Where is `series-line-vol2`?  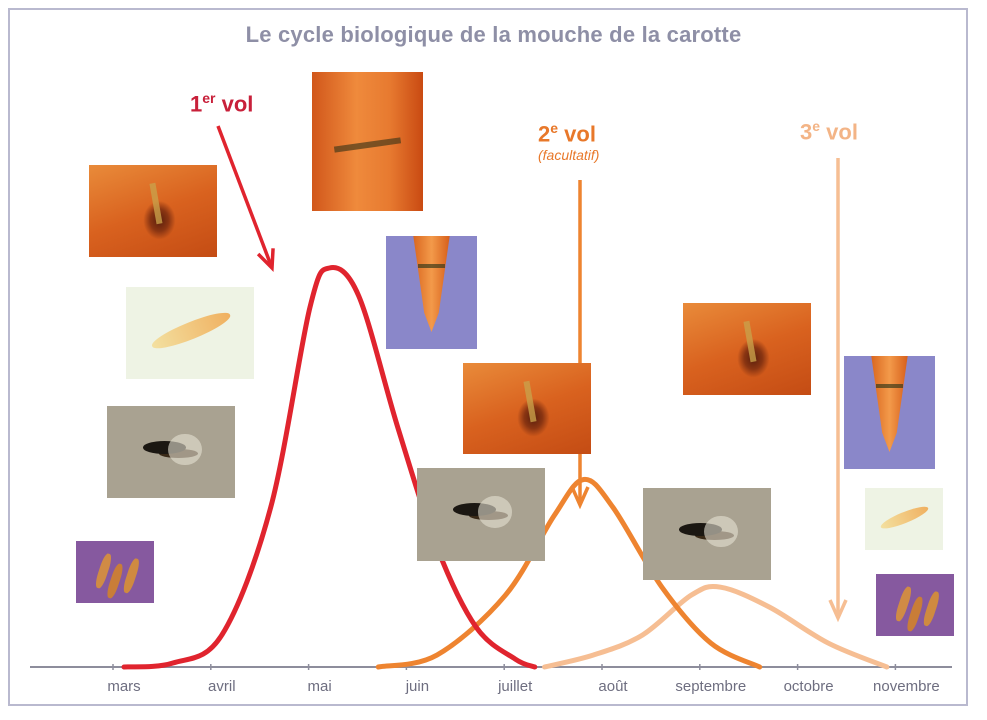
series-line-vol2 is located at coordinates (569, 573).